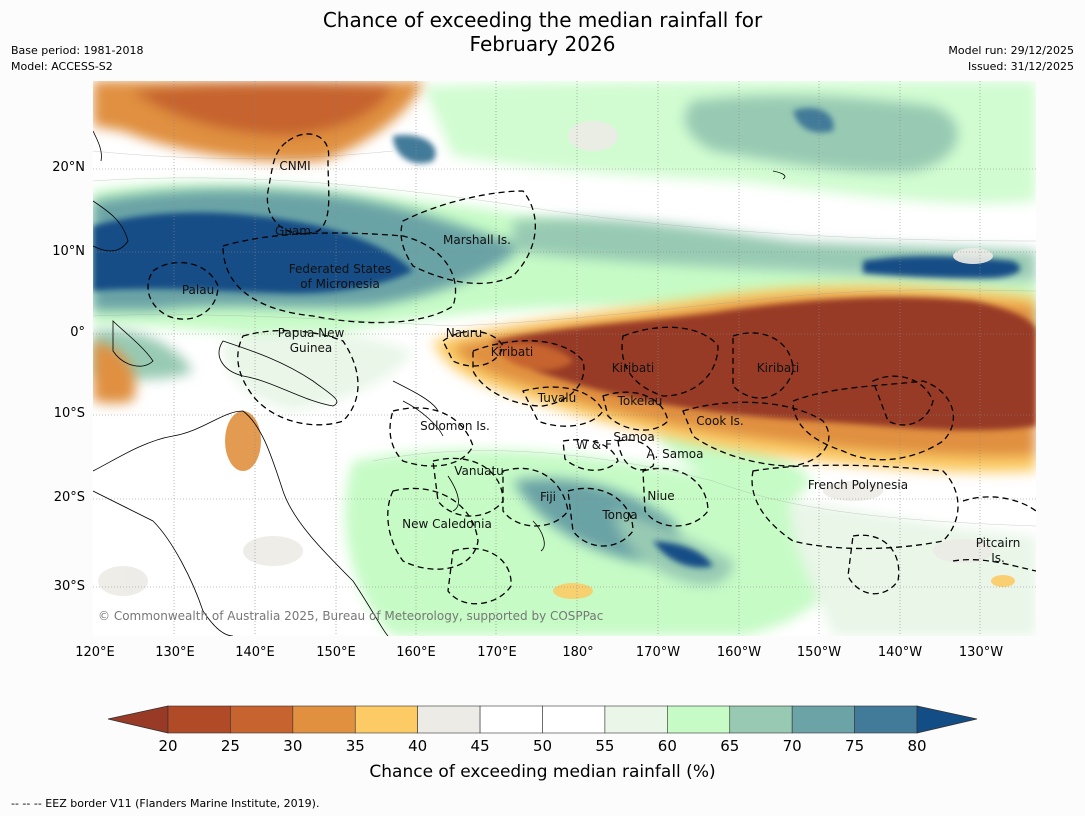  Describe the element at coordinates (311, 333) in the screenshot. I see `png-line-1: Papua New` at that location.